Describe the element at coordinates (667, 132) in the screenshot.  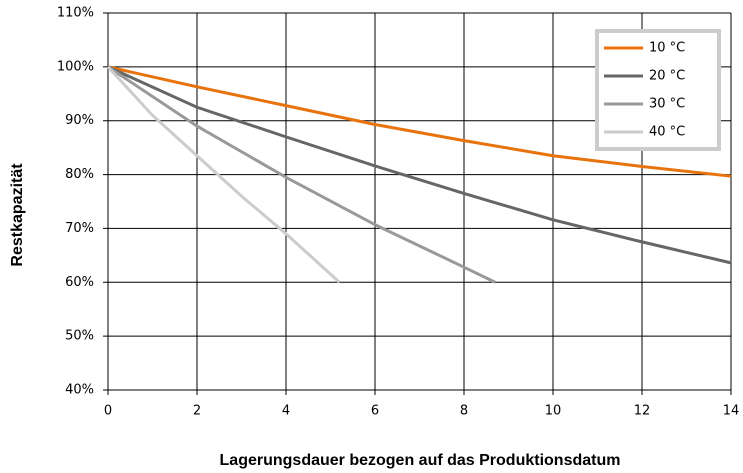
I see `legend-label: 40 °C` at that location.